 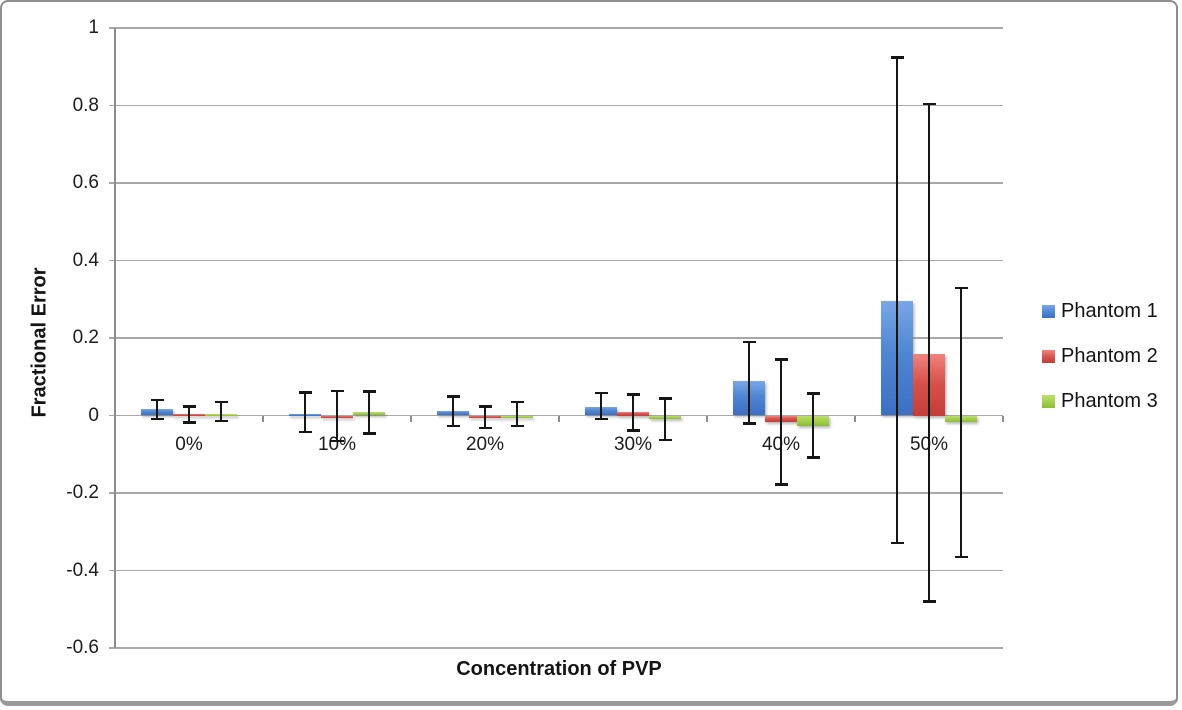 What do you see at coordinates (85, 260) in the screenshot?
I see `y-tick-label: 0.4` at bounding box center [85, 260].